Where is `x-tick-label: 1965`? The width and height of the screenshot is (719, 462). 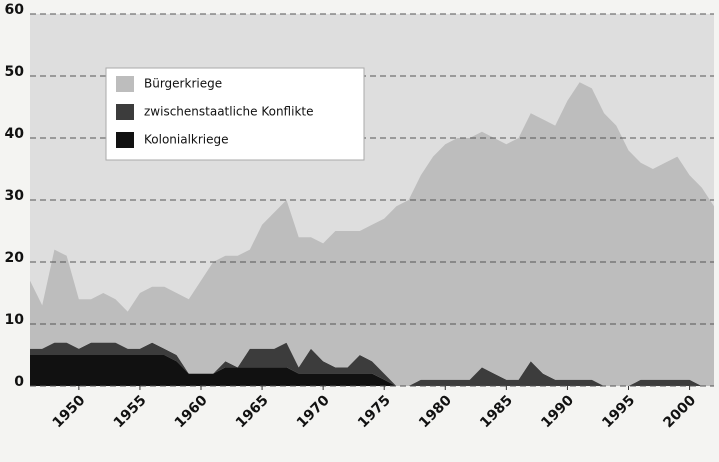 x-tick-label: 1965 is located at coordinates (252, 411).